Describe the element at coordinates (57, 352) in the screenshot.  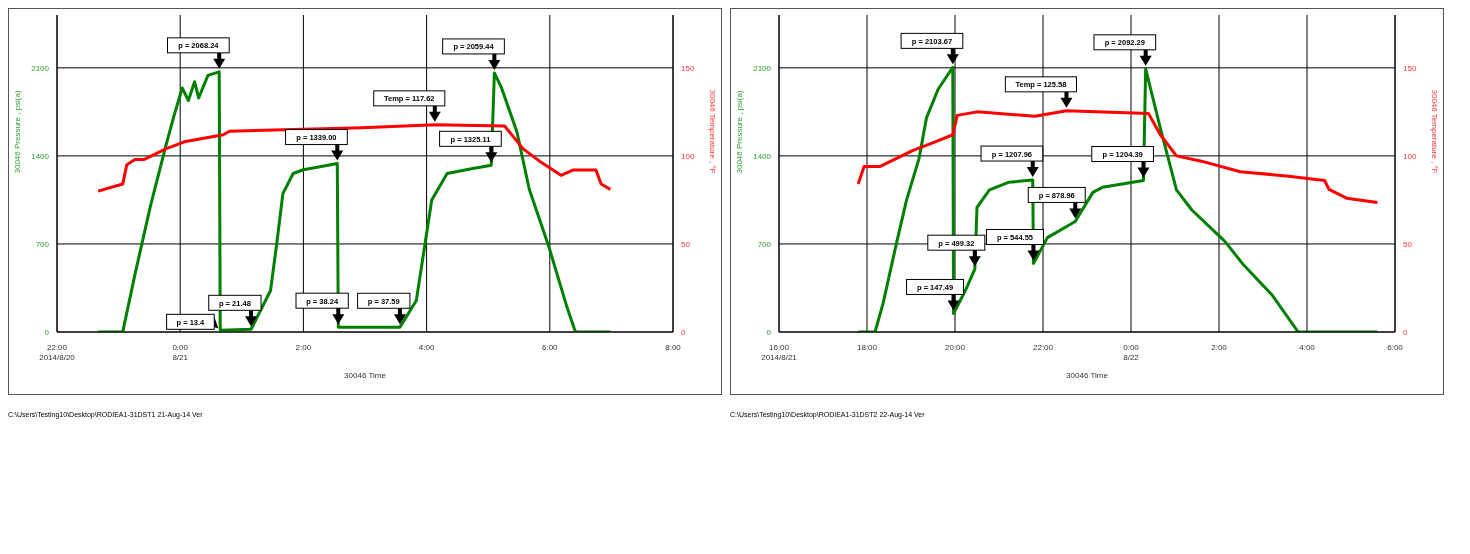
I see `x-tick-label: 22:00 2014/8/20` at that location.